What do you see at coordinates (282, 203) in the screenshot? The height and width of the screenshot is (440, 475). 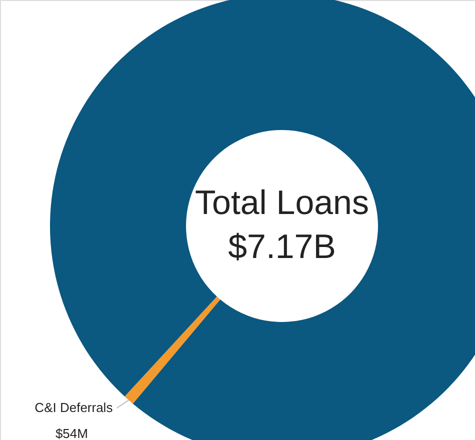 I see `text: Total Loans` at bounding box center [282, 203].